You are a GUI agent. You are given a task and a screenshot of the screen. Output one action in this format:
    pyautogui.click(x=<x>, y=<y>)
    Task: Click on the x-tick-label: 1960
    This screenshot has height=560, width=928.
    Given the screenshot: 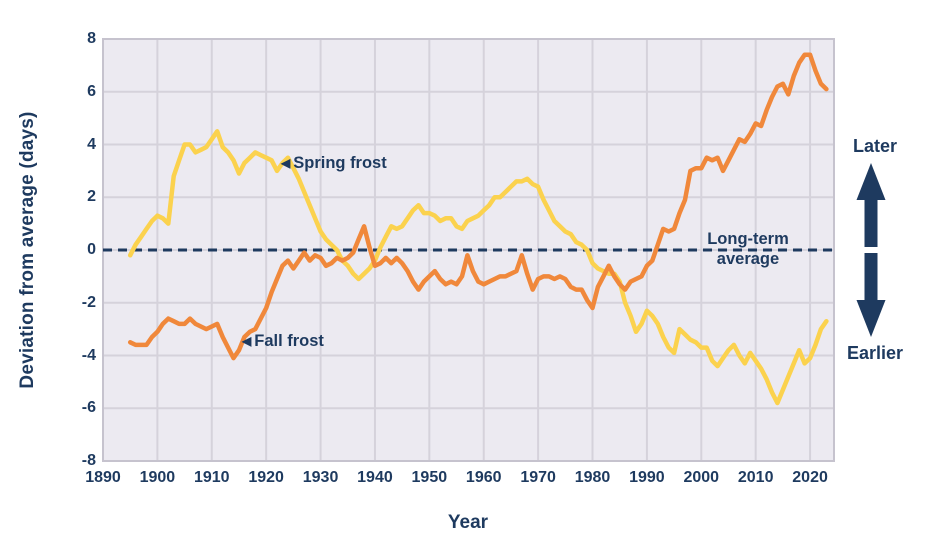 What is the action you would take?
    pyautogui.click(x=483, y=477)
    